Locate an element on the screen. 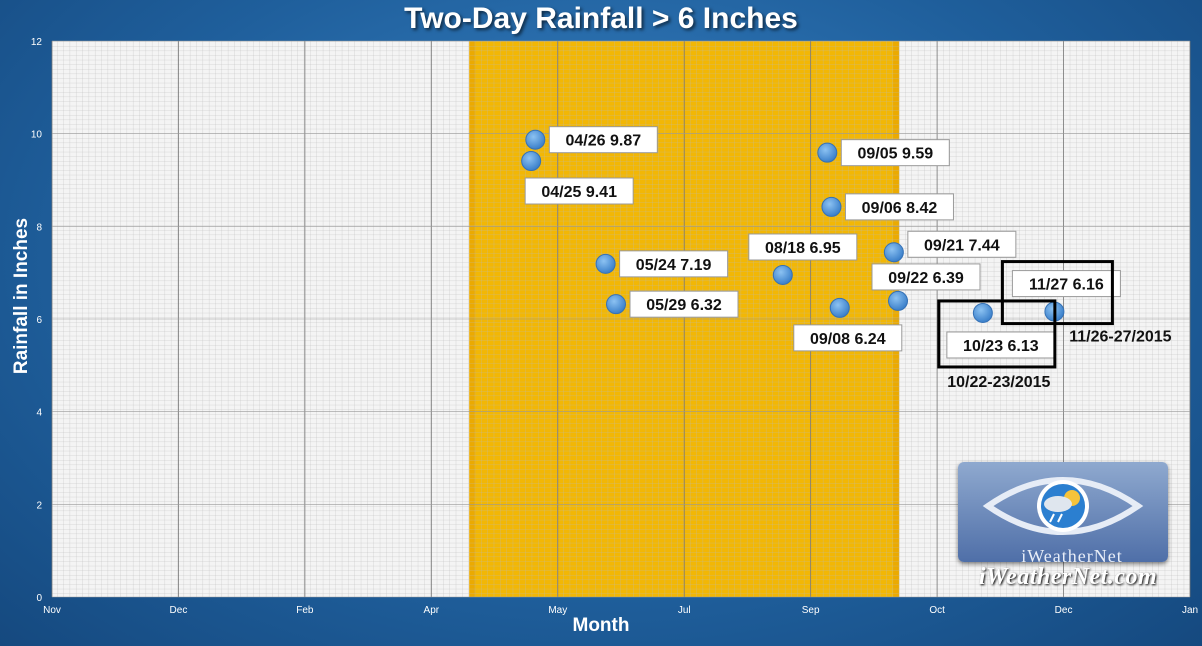 Image resolution: width=1202 pixels, height=646 pixels. logo-badge: iWeatherNet is located at coordinates (1063, 514).